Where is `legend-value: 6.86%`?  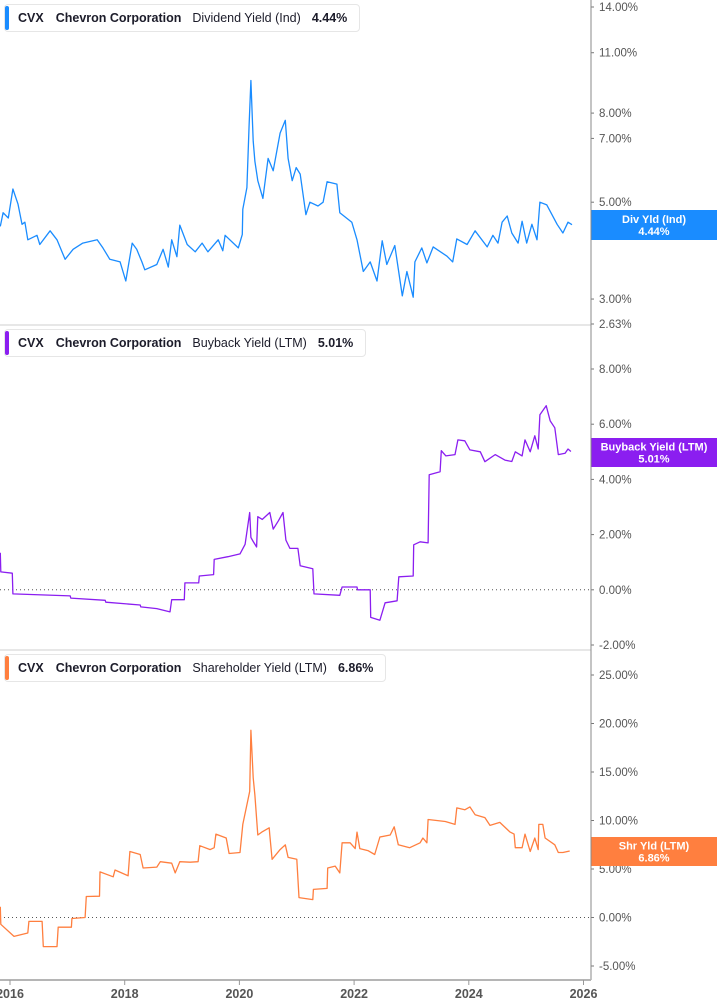
legend-value: 6.86% is located at coordinates (355, 668).